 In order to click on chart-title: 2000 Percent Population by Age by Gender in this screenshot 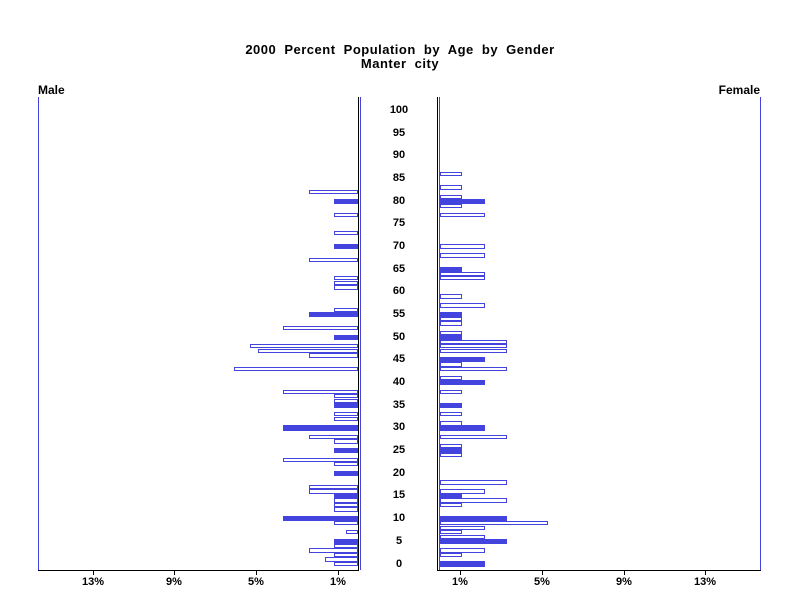, I will do `click(400, 49)`.